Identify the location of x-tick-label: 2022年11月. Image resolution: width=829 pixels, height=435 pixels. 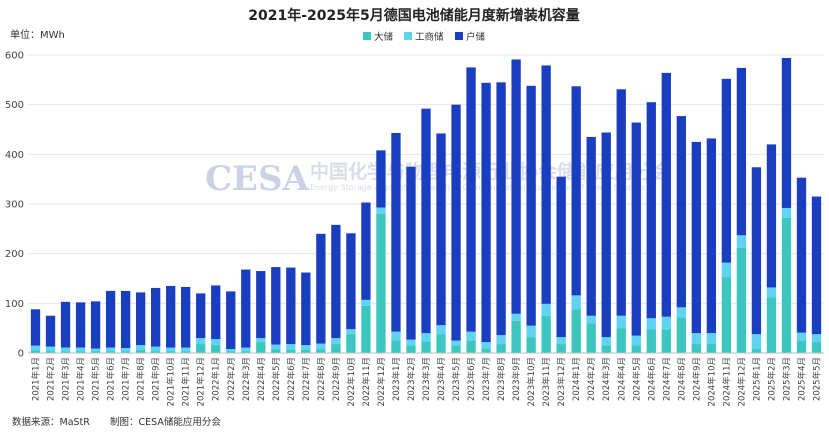
(366, 381).